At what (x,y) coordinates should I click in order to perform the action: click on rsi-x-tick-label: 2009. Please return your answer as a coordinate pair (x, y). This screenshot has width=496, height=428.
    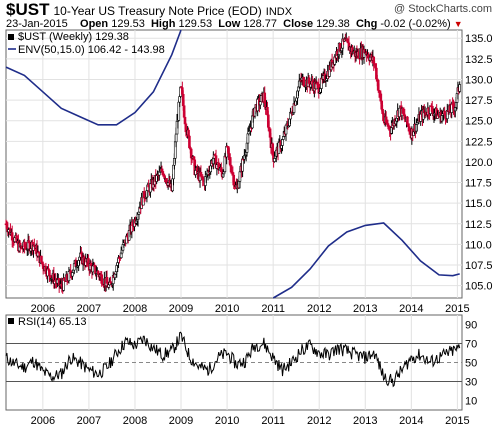
    Looking at the image, I should click on (181, 421).